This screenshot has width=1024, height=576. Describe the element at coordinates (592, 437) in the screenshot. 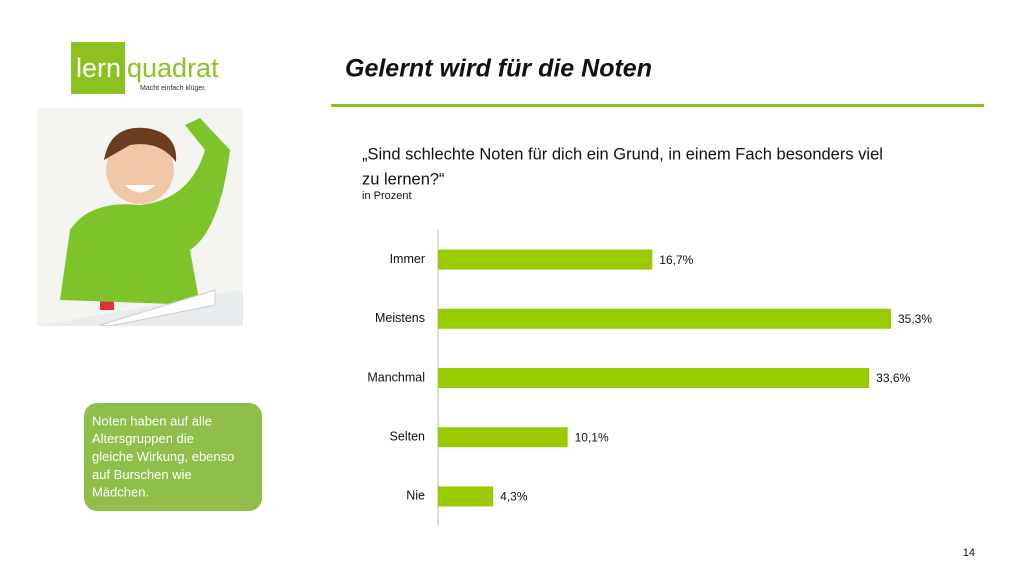

I see `value-label: 10,1%` at that location.